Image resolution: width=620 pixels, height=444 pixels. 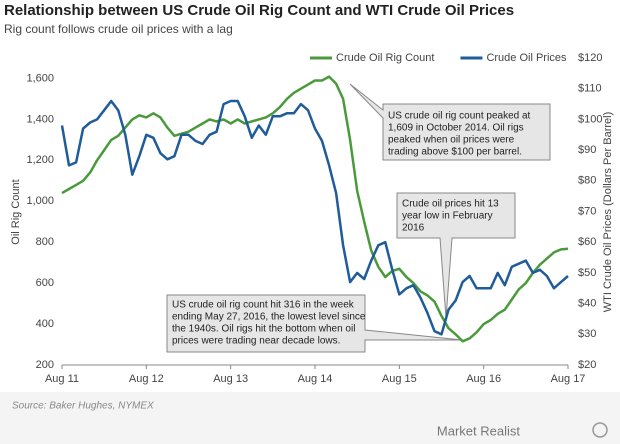 I want to click on footer-band, so click(x=310, y=418).